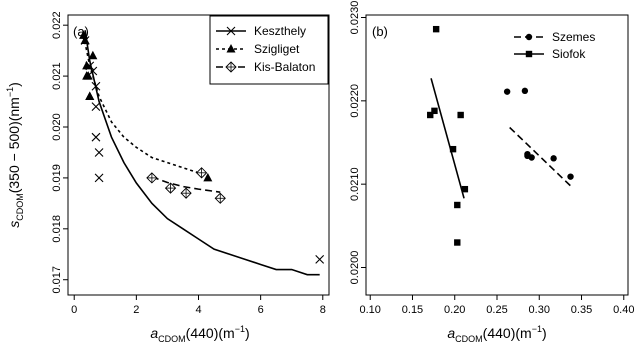 This screenshot has height=349, width=636. I want to click on legend-label-szemes: Szemes, so click(573, 37).